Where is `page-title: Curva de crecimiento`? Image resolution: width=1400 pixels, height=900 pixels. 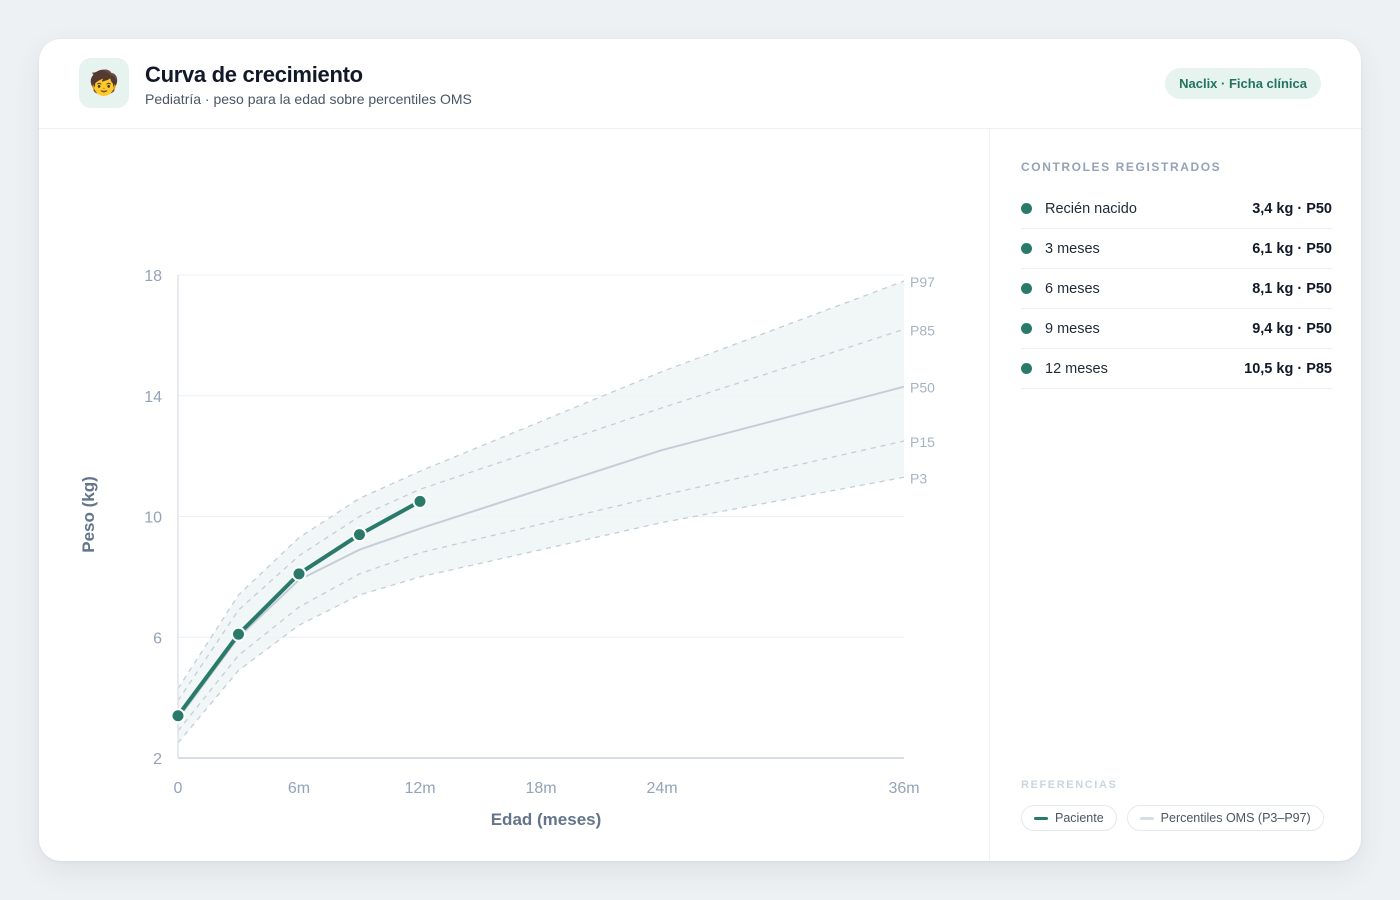 page-title: Curva de crecimiento is located at coordinates (254, 74).